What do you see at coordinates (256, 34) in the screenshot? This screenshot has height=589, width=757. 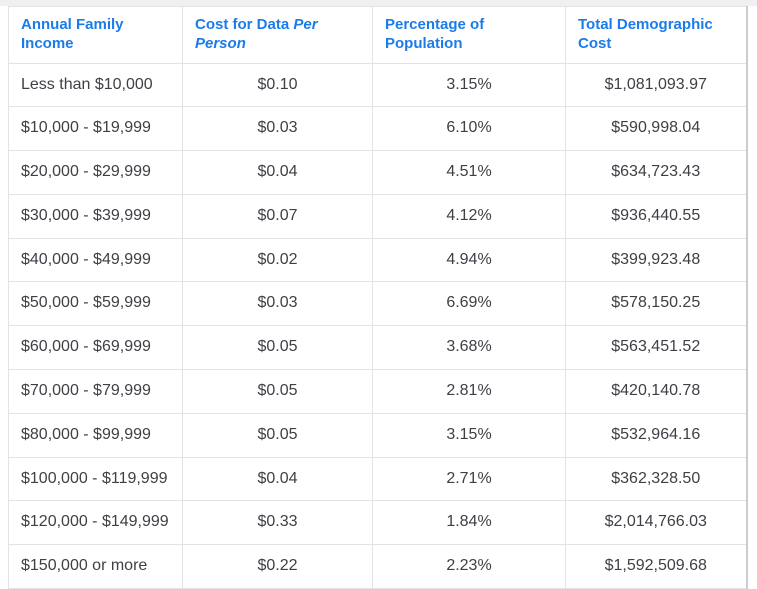 I see `column-header-label-italic: Per Person` at bounding box center [256, 34].